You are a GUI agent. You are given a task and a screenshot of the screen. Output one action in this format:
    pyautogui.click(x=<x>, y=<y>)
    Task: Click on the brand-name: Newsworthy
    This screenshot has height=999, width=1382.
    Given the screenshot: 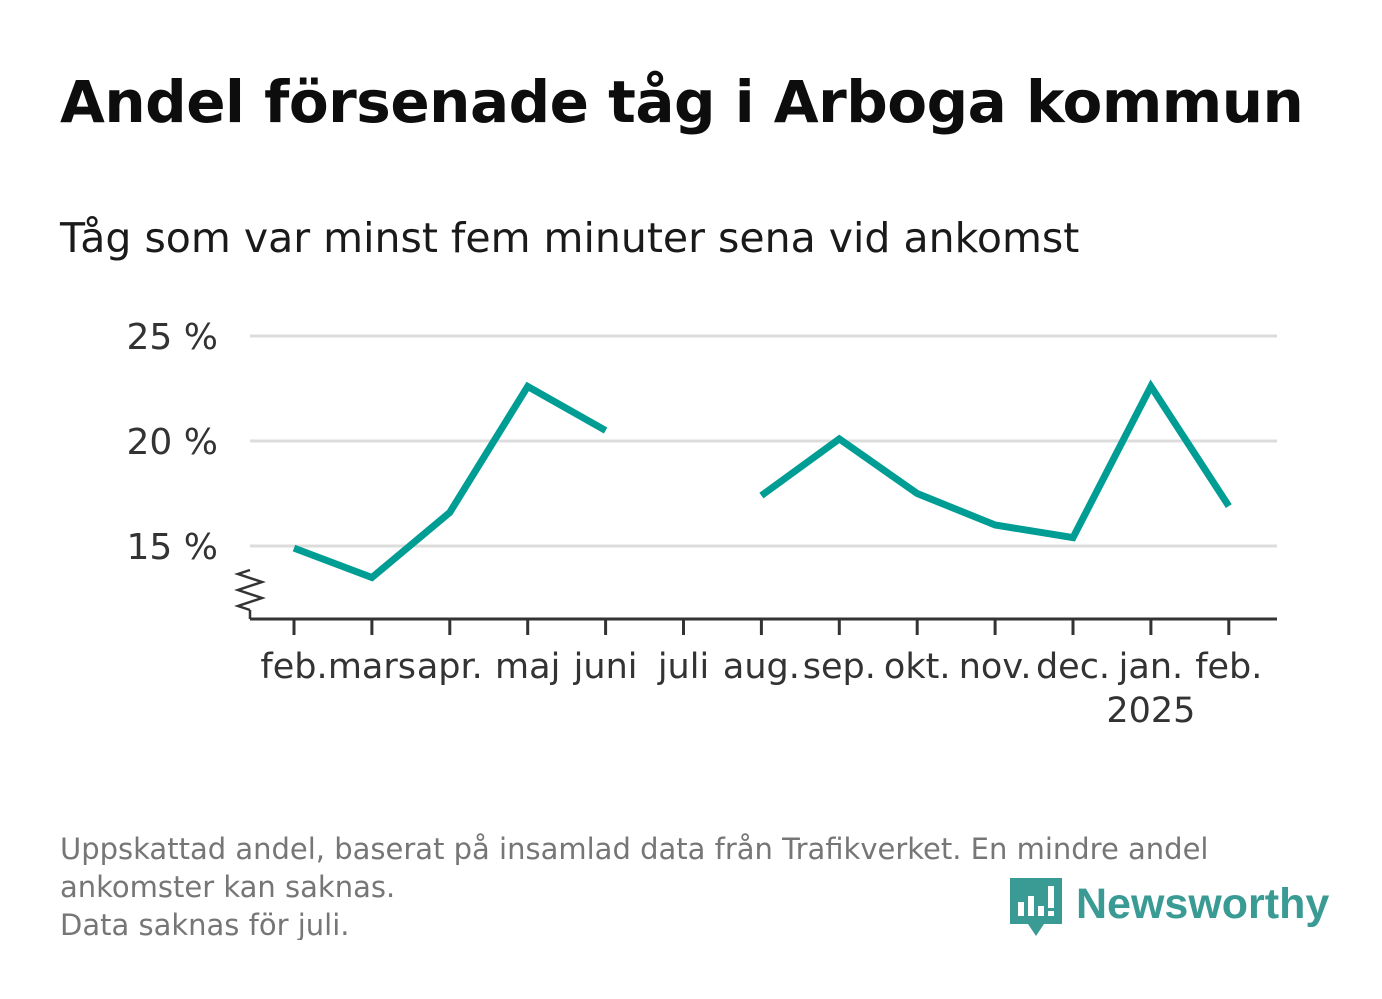 What is the action you would take?
    pyautogui.click(x=1203, y=904)
    